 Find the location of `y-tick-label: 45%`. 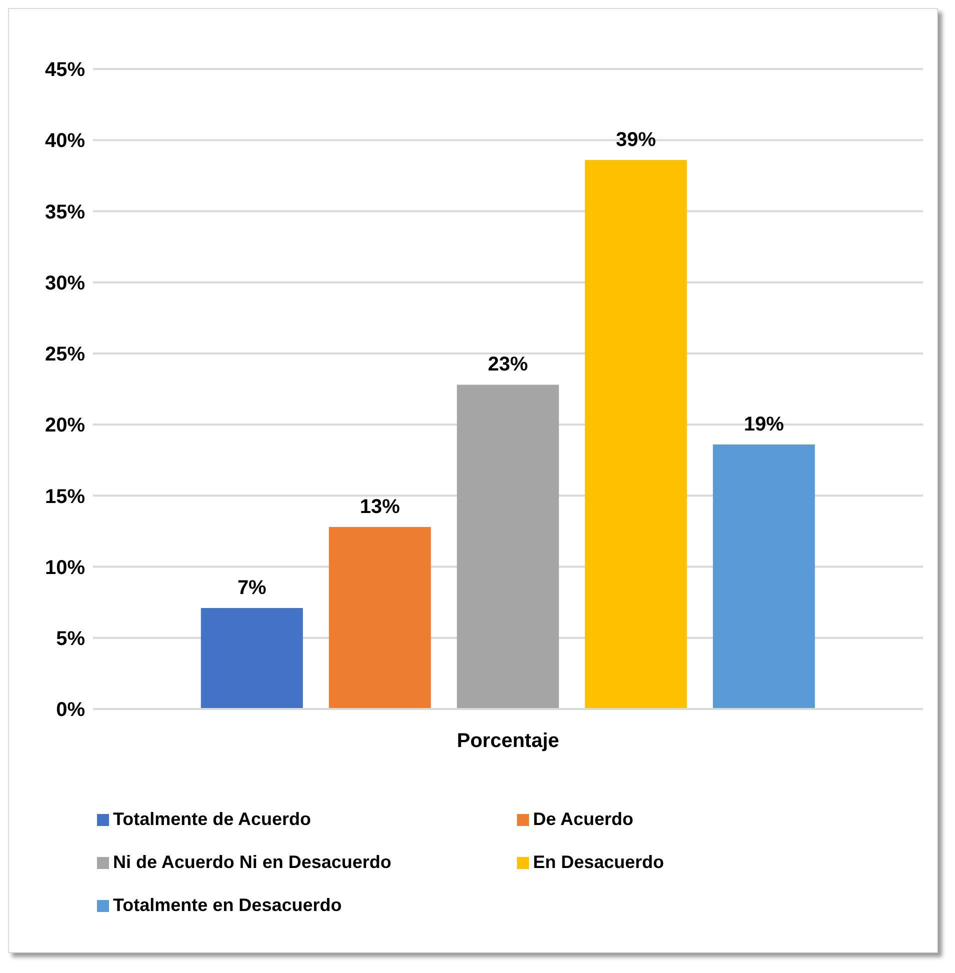

y-tick-label: 45% is located at coordinates (65, 70).